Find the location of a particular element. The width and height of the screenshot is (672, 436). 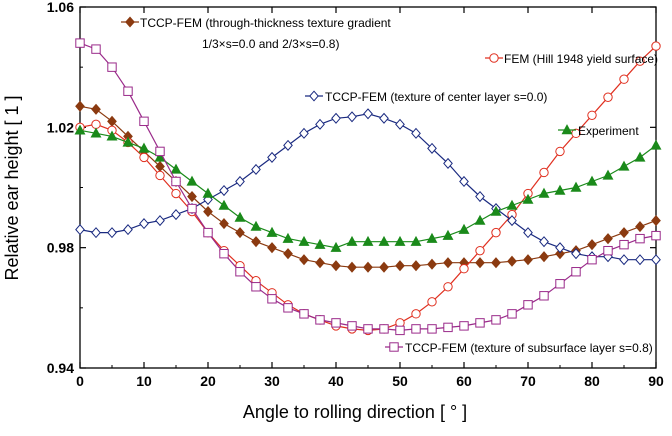

x-tick-label: 0 is located at coordinates (80, 381).